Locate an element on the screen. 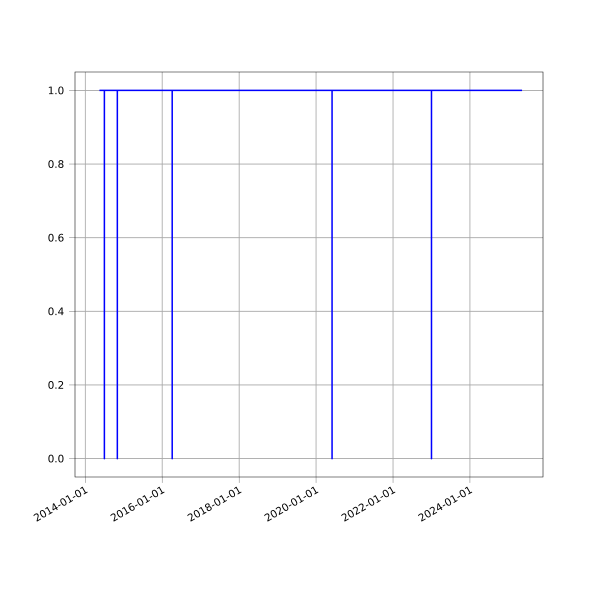 The width and height of the screenshot is (600, 600). y-tick-label: 0.4 is located at coordinates (56, 311).